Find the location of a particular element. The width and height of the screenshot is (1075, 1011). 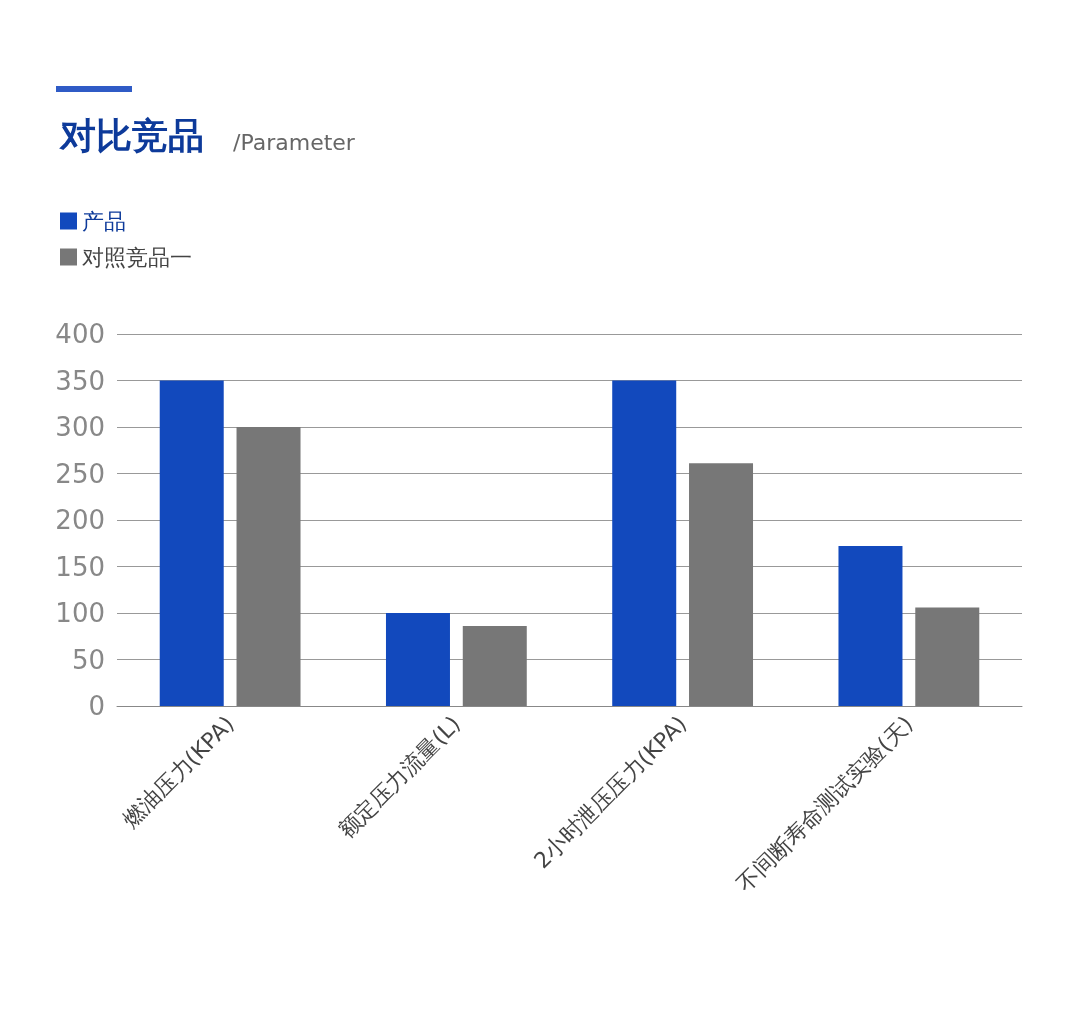

y-tick-label: 300 is located at coordinates (80, 427).